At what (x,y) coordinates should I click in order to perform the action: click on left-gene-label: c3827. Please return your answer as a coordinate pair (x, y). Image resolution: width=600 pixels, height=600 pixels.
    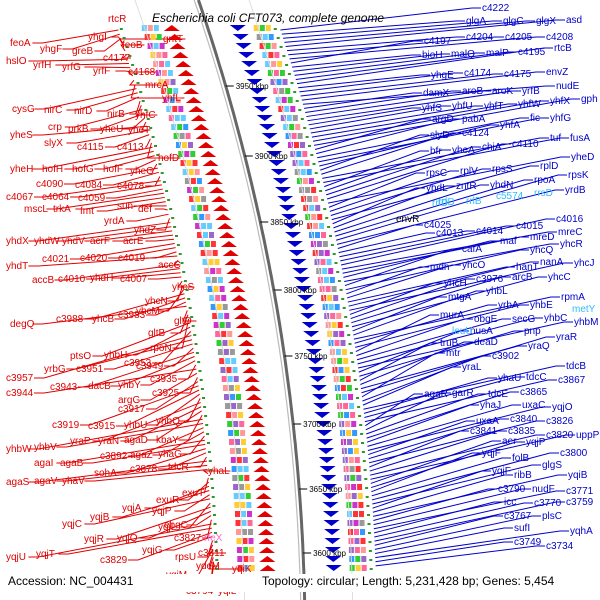
    Looking at the image, I should click on (188, 538).